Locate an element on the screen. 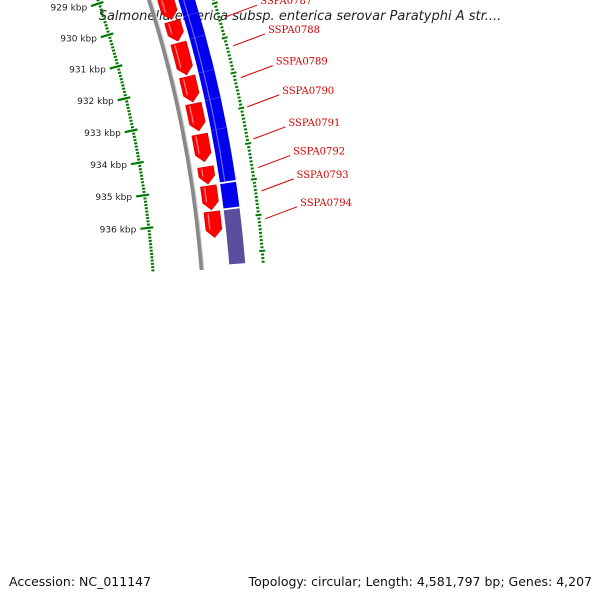 The height and width of the screenshot is (600, 600). gene-arrow-sspa0788 is located at coordinates (181, 58).